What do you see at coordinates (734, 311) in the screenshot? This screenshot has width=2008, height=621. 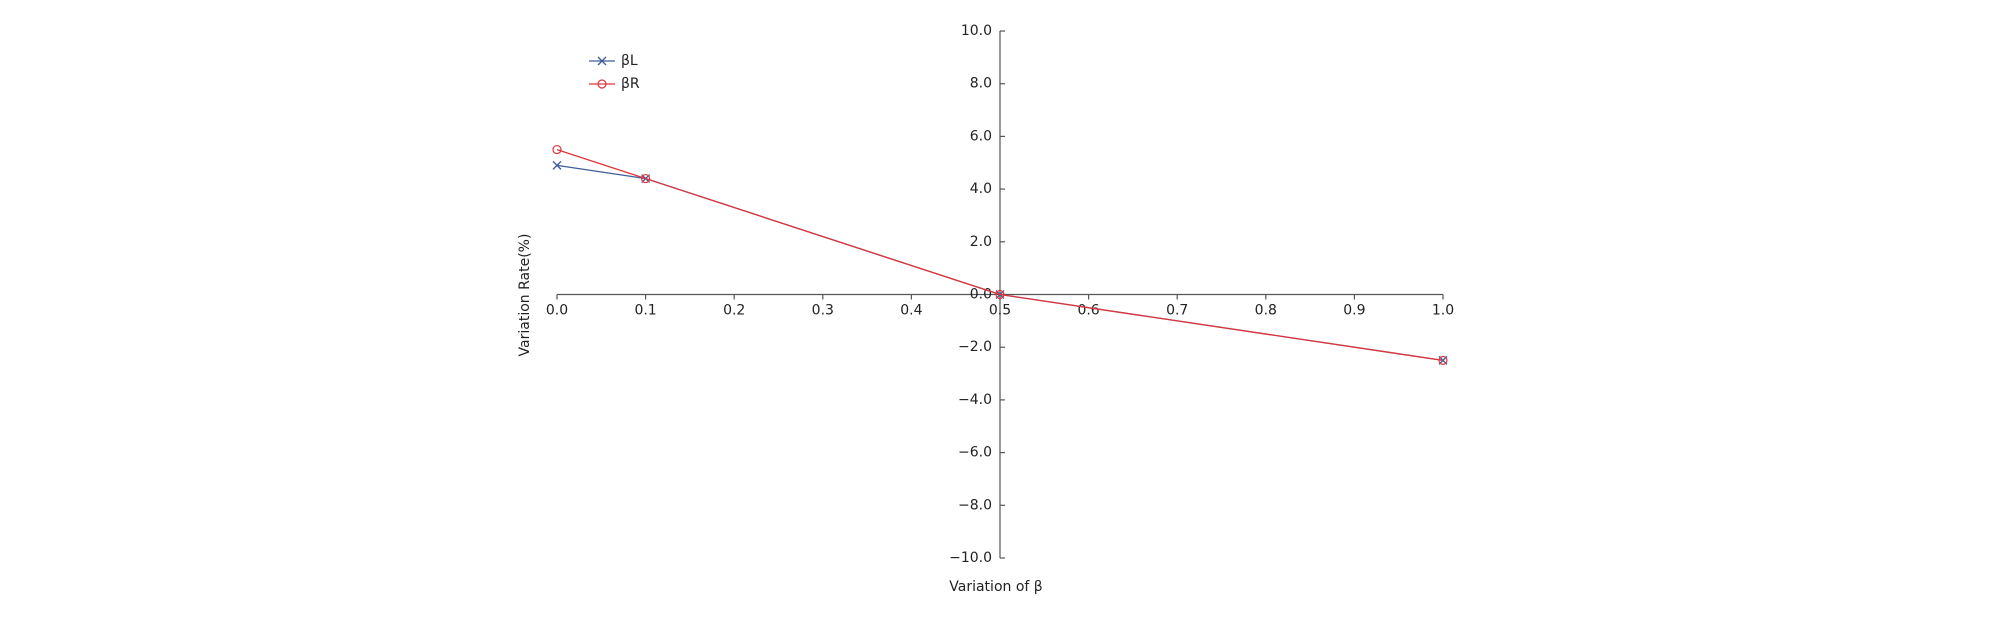 I see `x-tick-label: 0.2` at bounding box center [734, 311].